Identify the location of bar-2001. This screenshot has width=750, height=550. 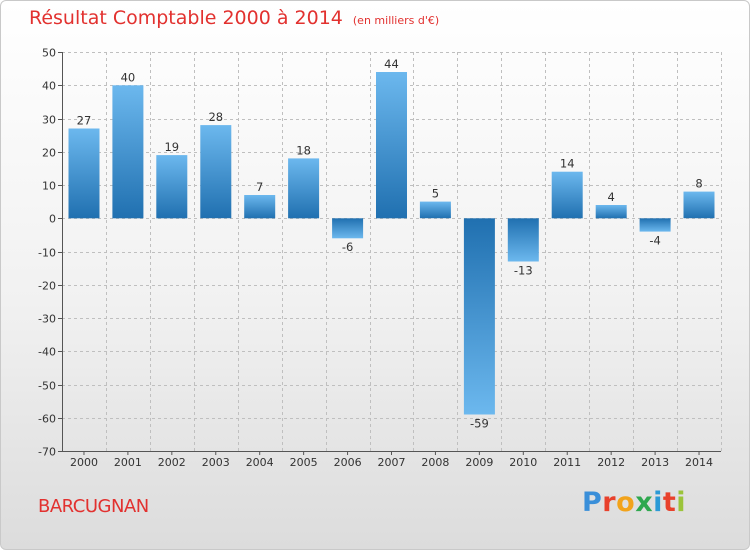
(128, 152).